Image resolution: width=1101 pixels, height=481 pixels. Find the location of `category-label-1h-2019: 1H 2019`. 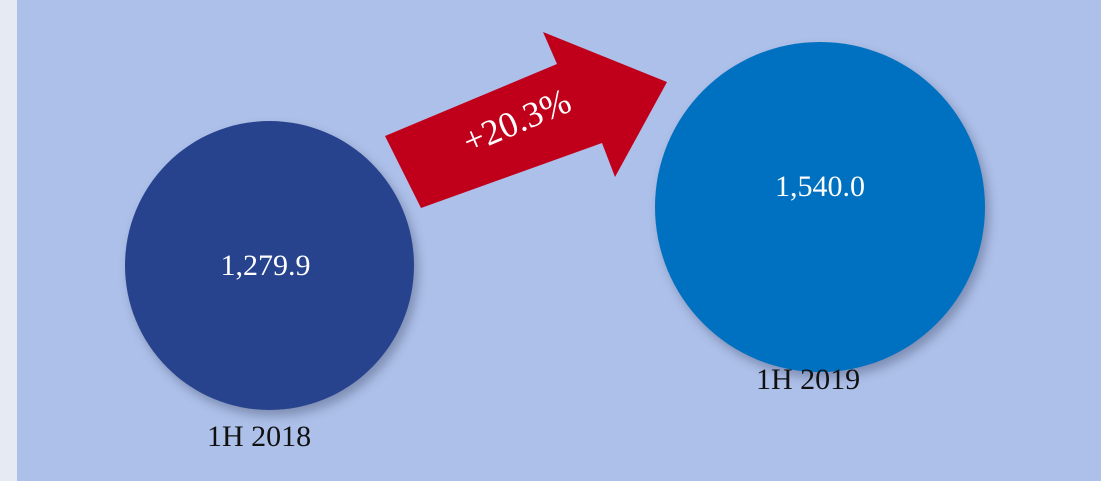

category-label-1h-2019: 1H 2019 is located at coordinates (808, 380).